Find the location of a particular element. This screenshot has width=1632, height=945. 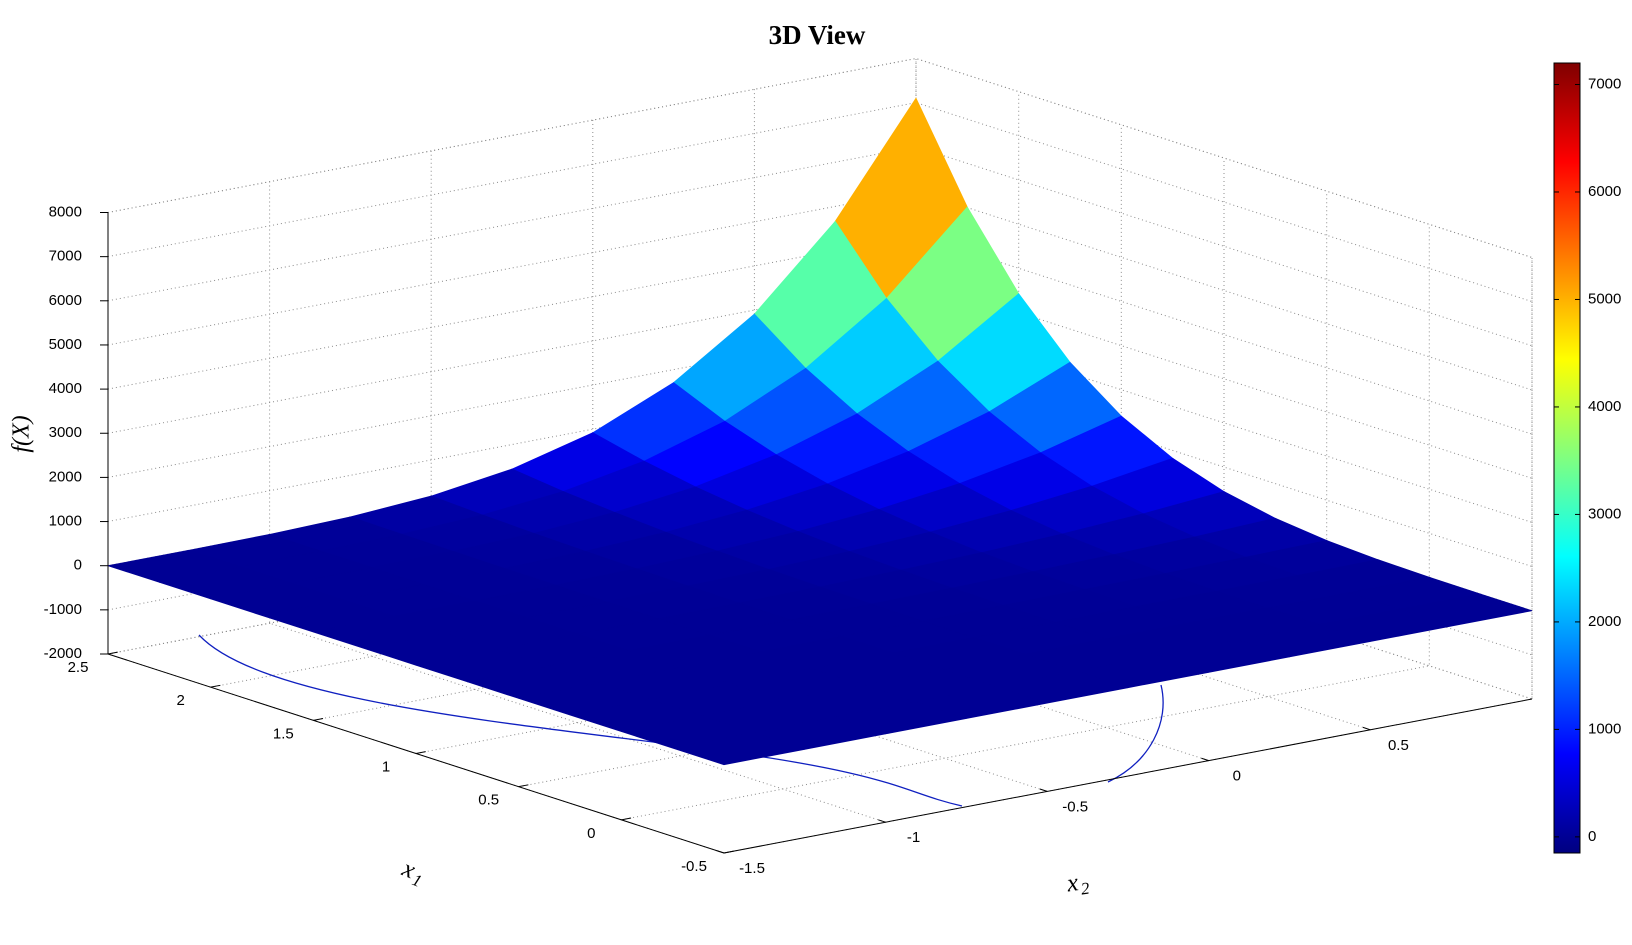

z-tick-label: 1000 is located at coordinates (65, 521).